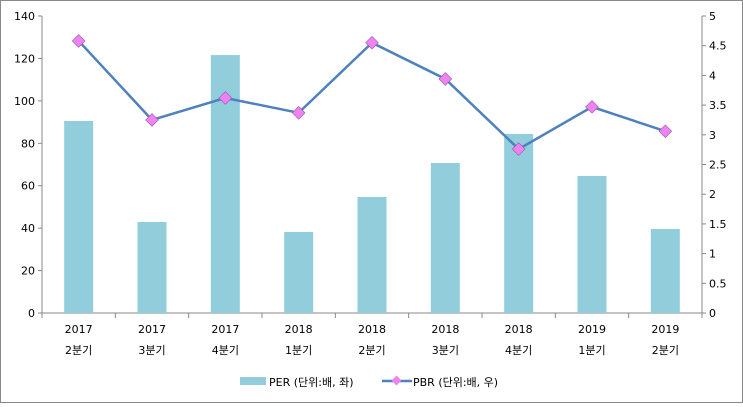  Describe the element at coordinates (712, 194) in the screenshot. I see `right-tick-label: 2` at that location.